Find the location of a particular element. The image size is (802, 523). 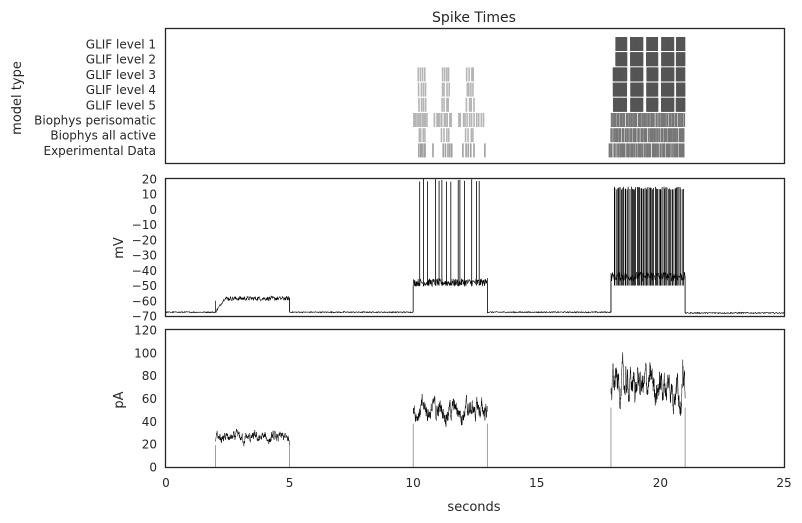

x-tick-label: 15 is located at coordinates (536, 483).